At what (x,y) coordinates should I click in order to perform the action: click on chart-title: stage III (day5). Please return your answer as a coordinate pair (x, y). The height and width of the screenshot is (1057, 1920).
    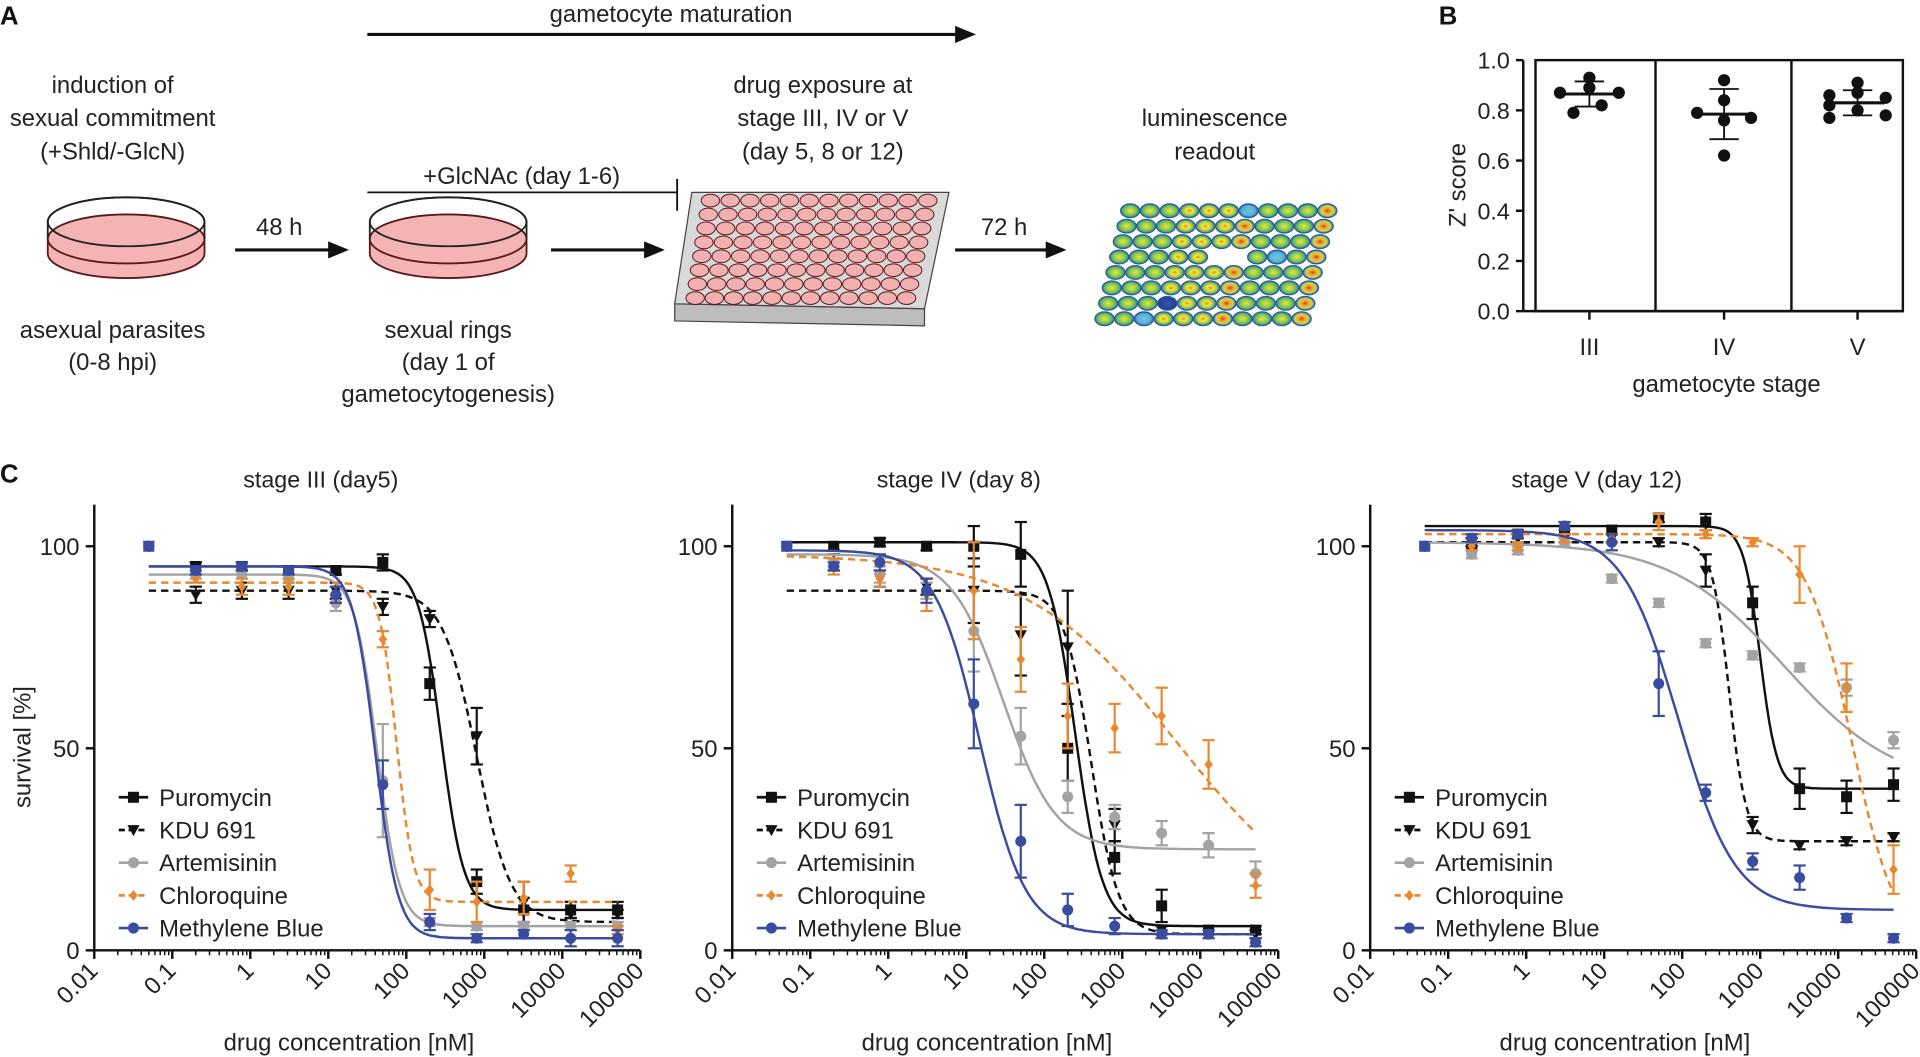
    Looking at the image, I should click on (320, 479).